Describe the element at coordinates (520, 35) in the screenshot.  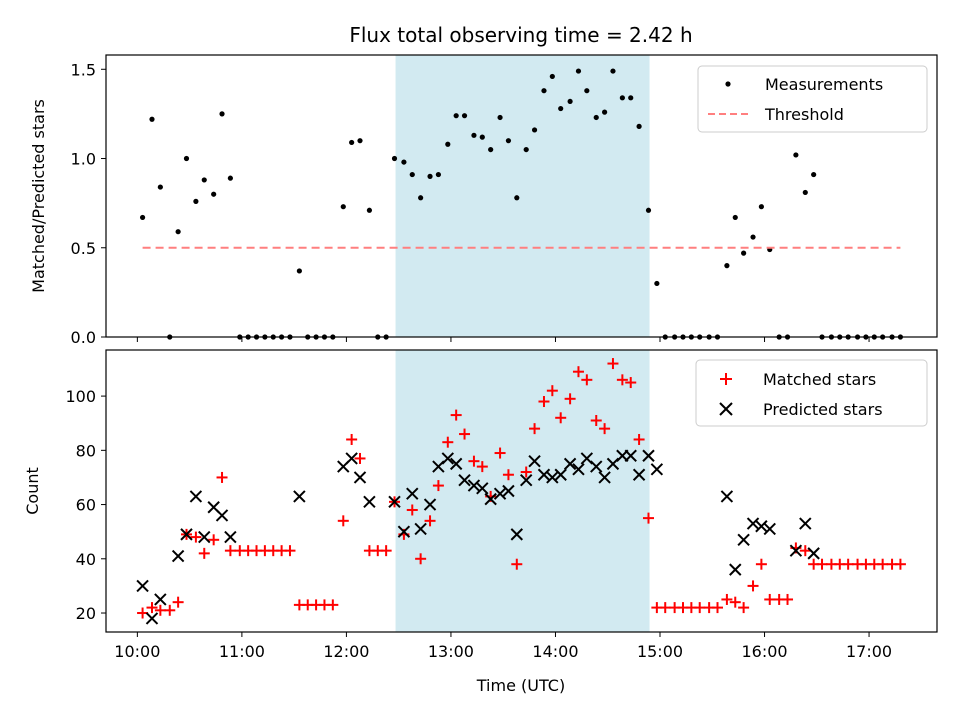
I see `chart-title: Flux total observing time = 2.42 h` at that location.